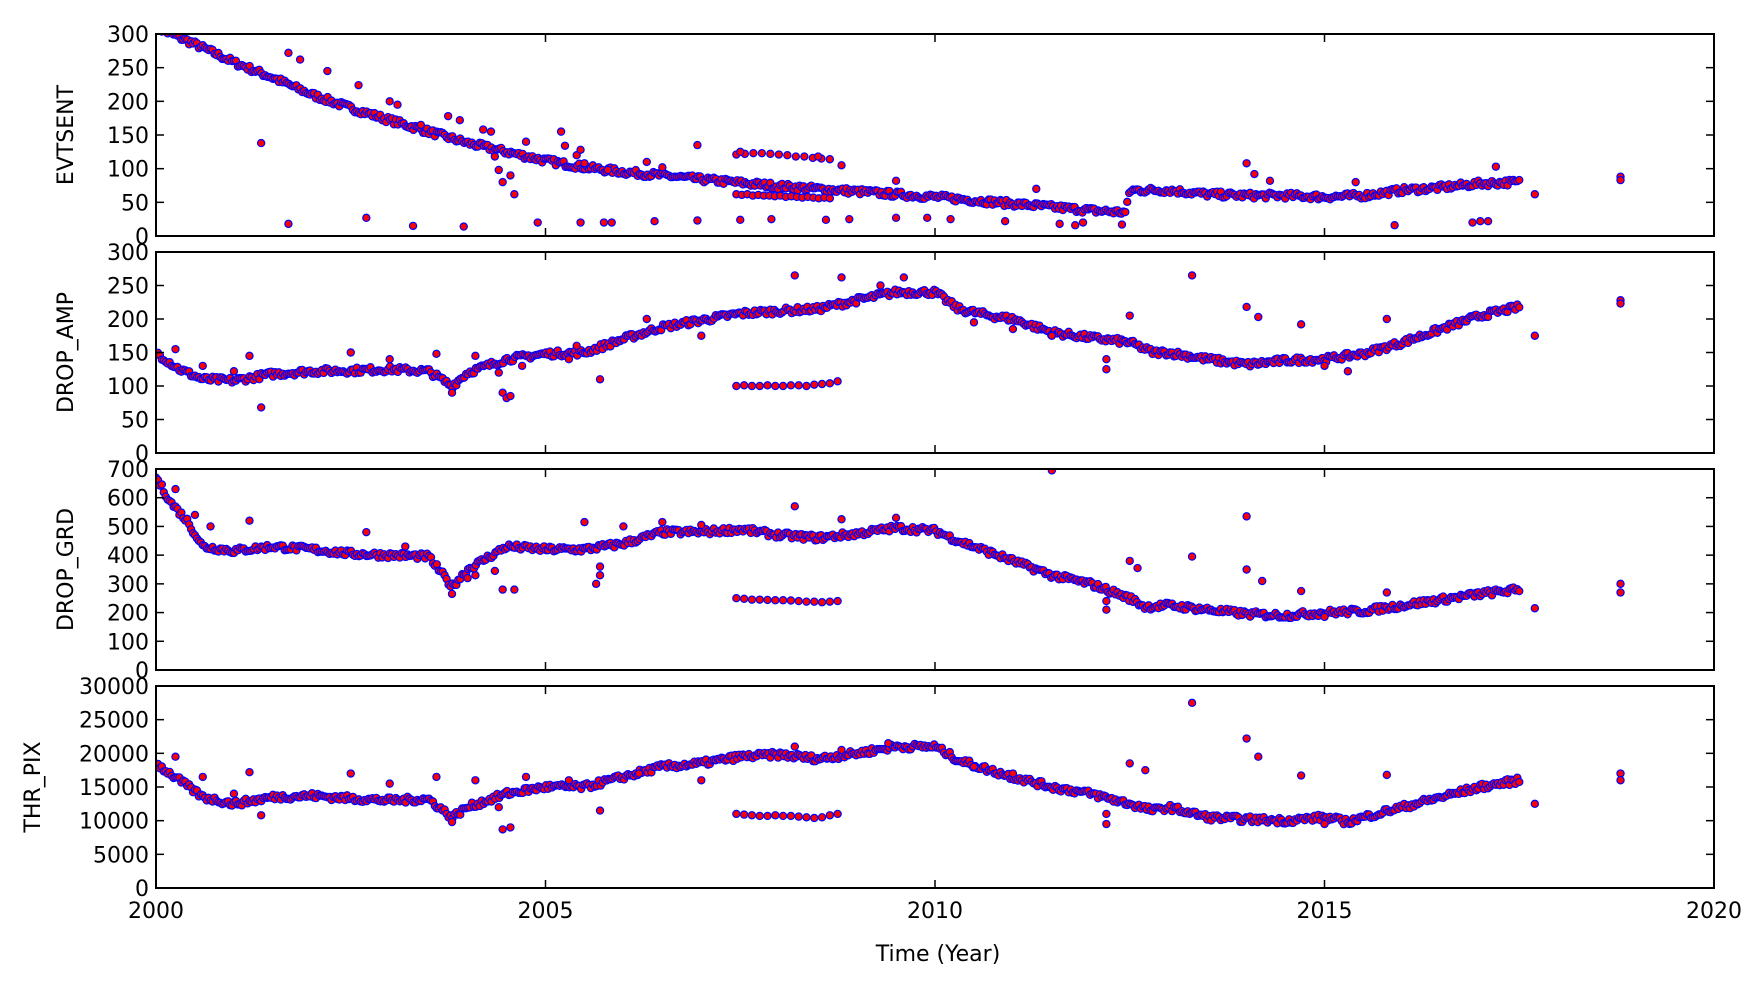 The image size is (1760, 983). Describe the element at coordinates (156, 911) in the screenshot. I see `x-tick-label: 2000` at that location.